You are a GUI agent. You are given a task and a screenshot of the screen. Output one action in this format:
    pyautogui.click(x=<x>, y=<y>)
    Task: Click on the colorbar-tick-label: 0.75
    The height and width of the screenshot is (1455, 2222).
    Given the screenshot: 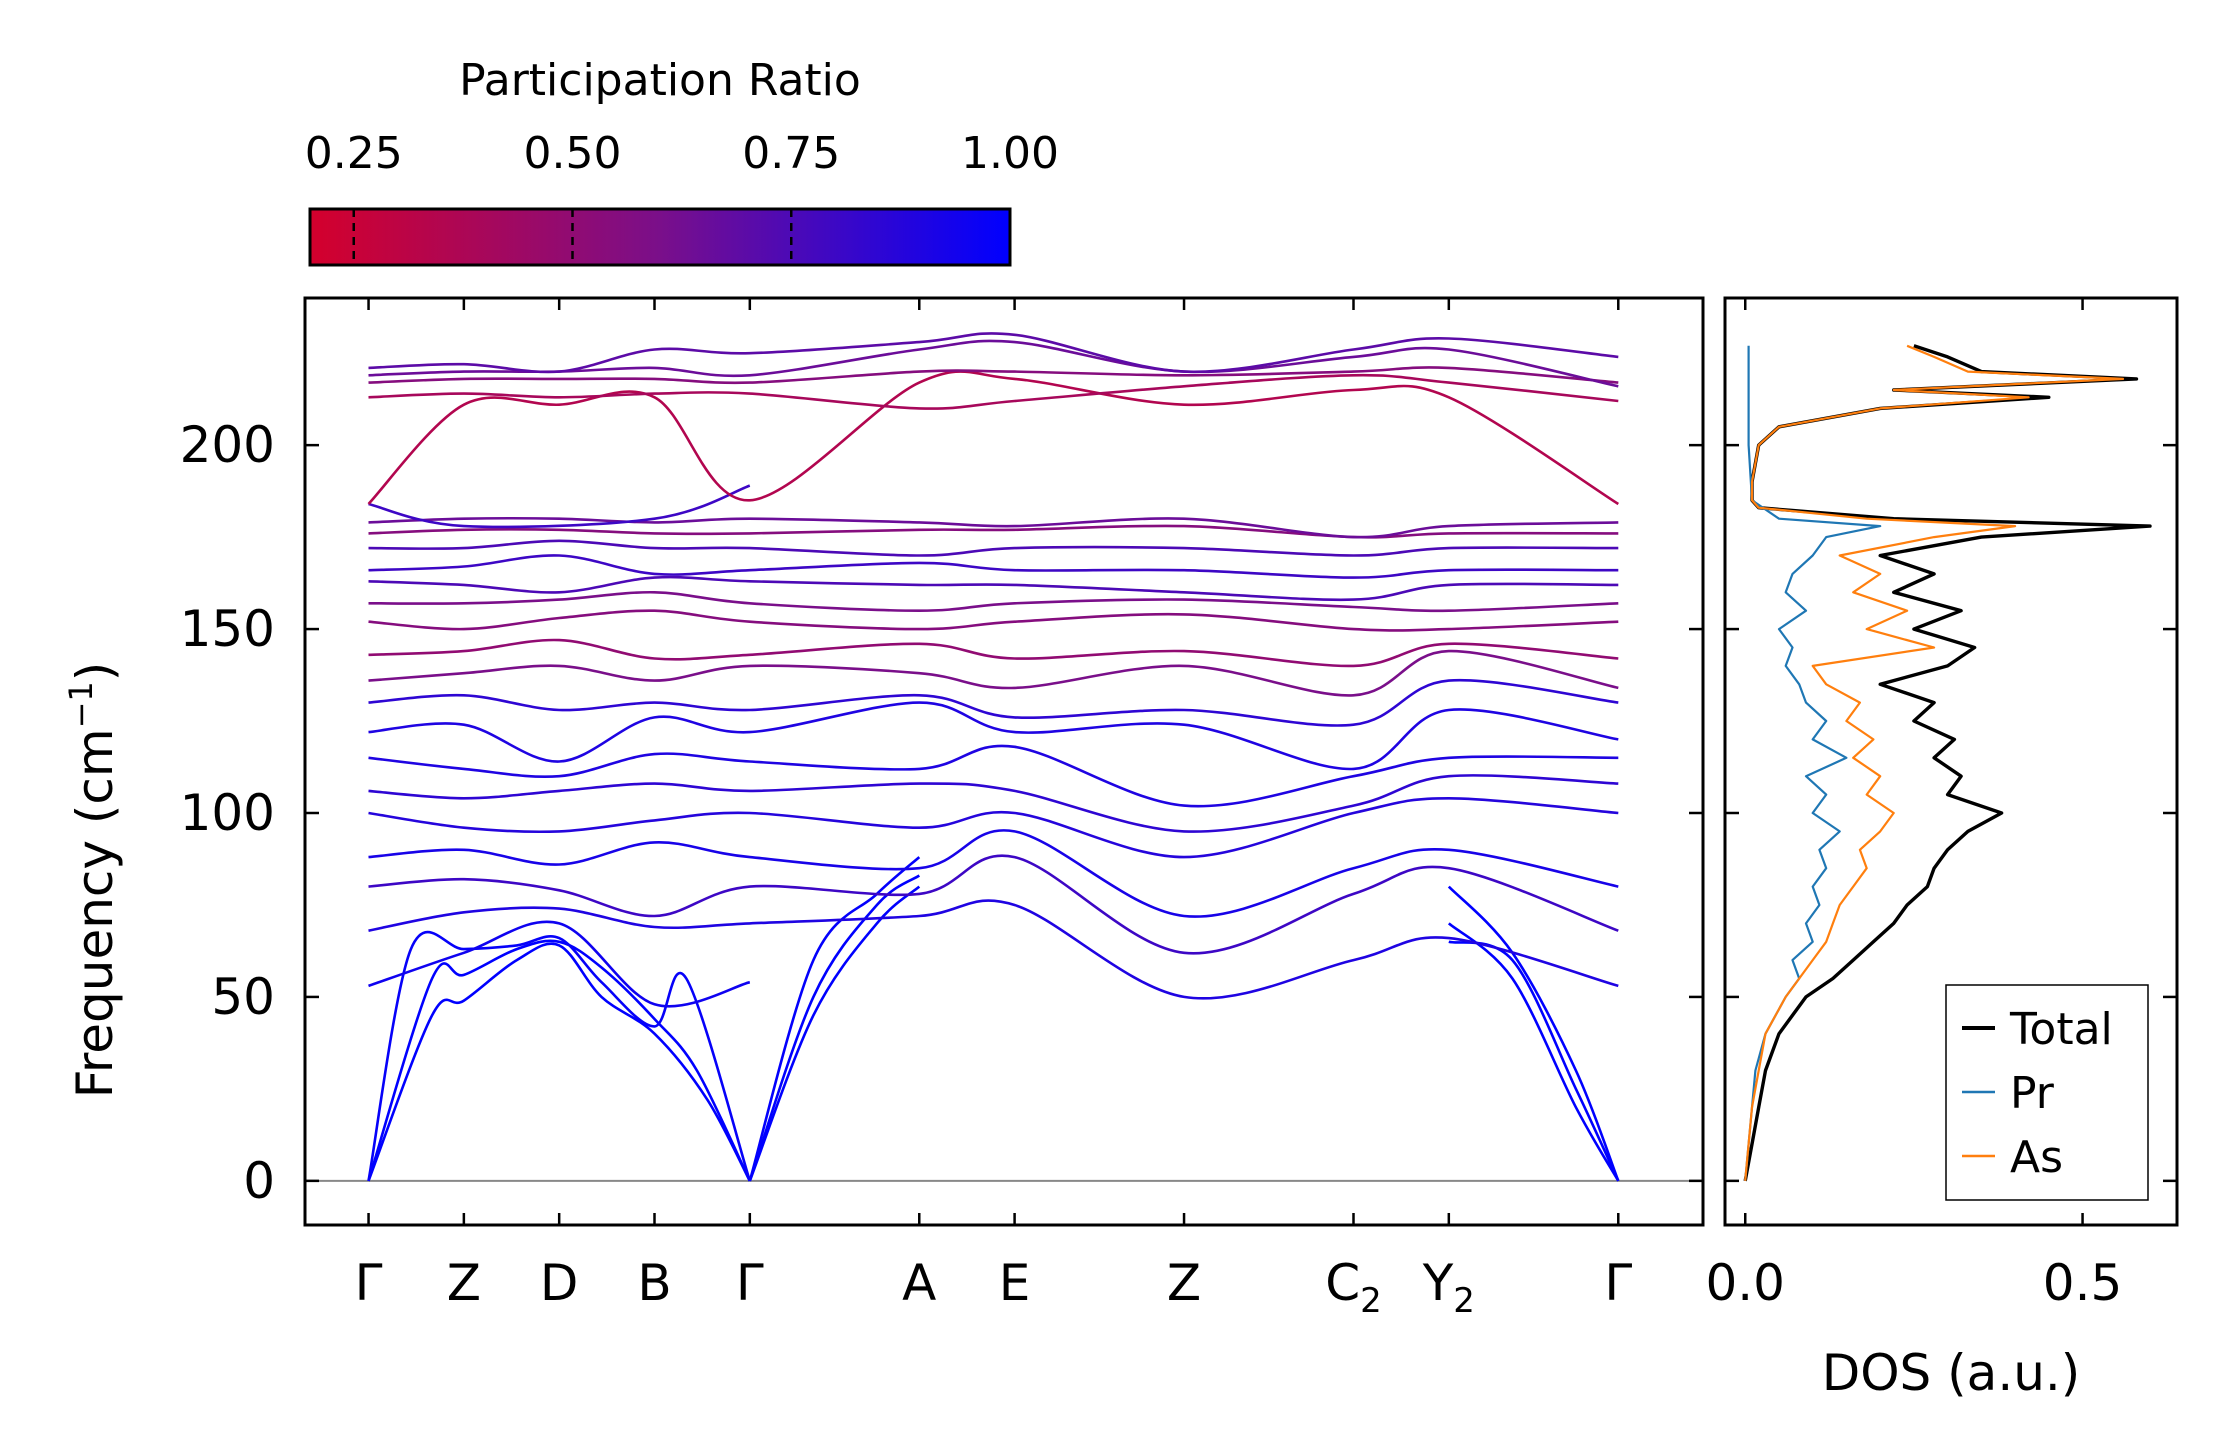 What is the action you would take?
    pyautogui.click(x=791, y=153)
    